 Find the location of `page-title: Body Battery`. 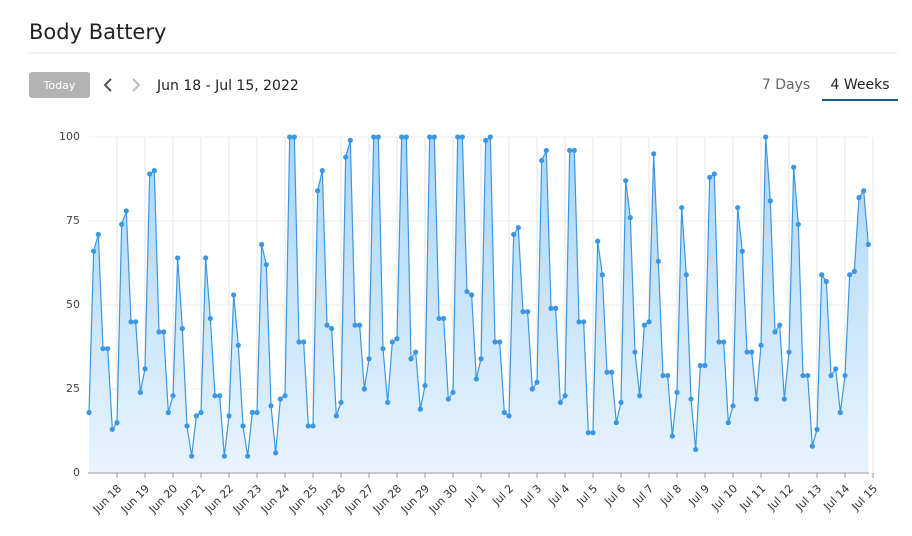

page-title: Body Battery is located at coordinates (97, 32).